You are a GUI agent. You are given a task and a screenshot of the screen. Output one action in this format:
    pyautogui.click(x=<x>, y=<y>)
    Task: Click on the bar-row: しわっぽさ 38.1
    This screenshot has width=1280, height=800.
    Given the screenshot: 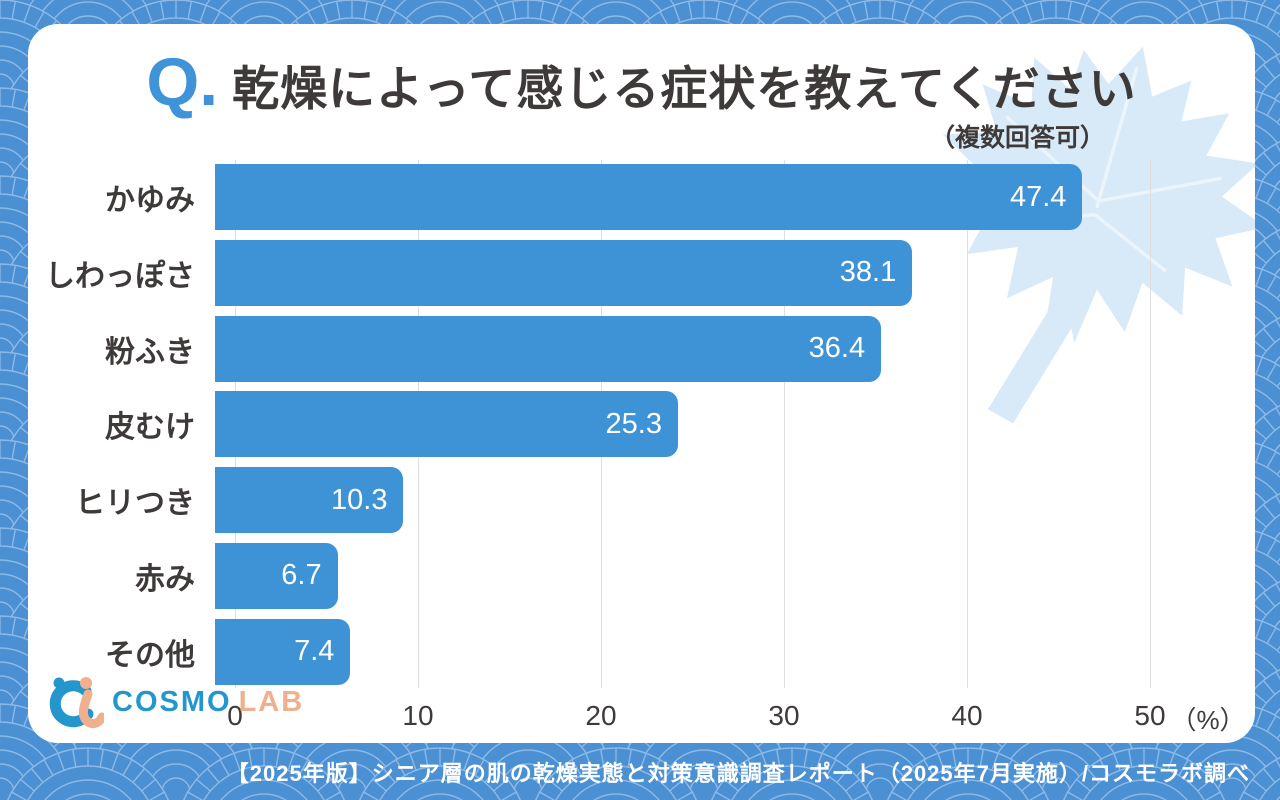 What is the action you would take?
    pyautogui.click(x=589, y=272)
    